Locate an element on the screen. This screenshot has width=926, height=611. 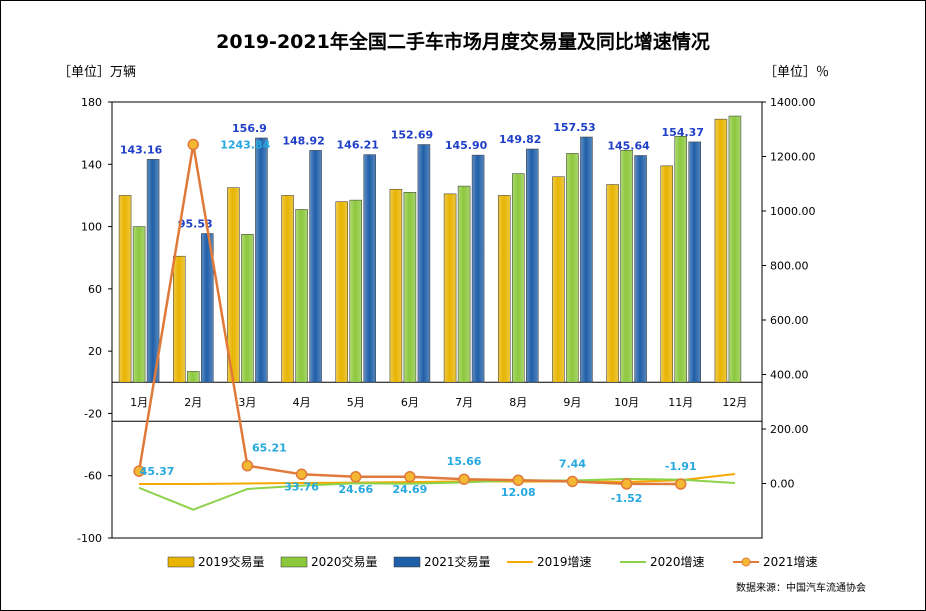
left-tick-label: 180 is located at coordinates (91, 102).